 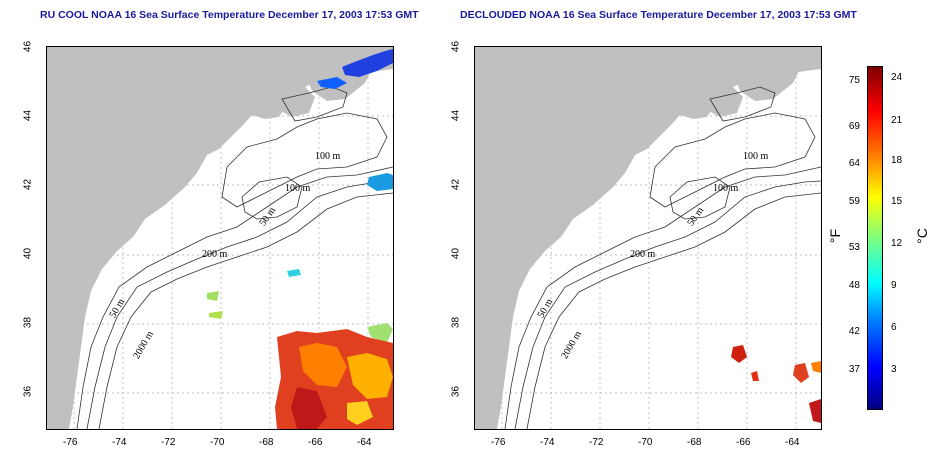 I want to click on colorbar-f-label: 75, so click(x=854, y=80).